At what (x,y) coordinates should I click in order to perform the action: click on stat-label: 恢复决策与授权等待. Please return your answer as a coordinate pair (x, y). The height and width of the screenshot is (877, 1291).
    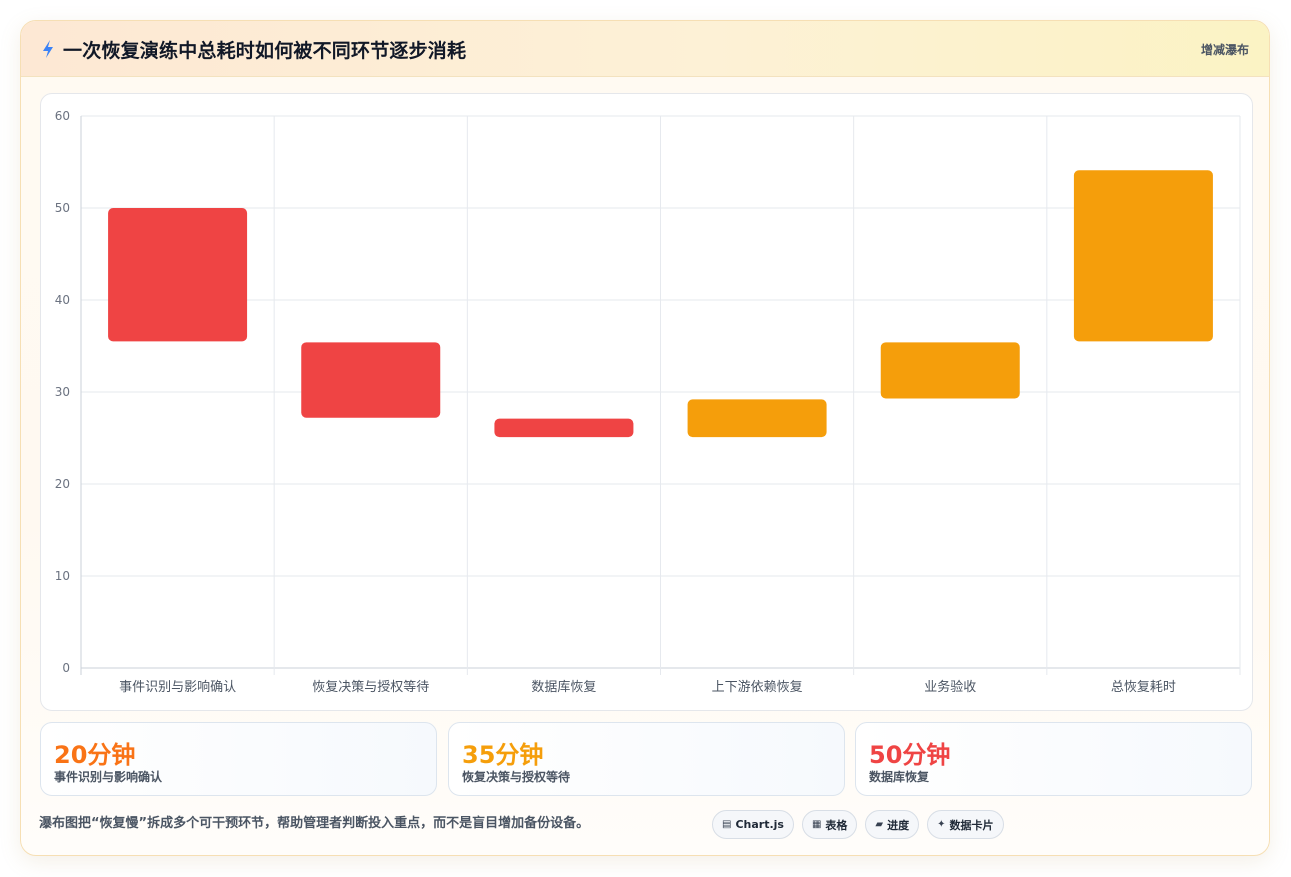
    Looking at the image, I should click on (516, 777).